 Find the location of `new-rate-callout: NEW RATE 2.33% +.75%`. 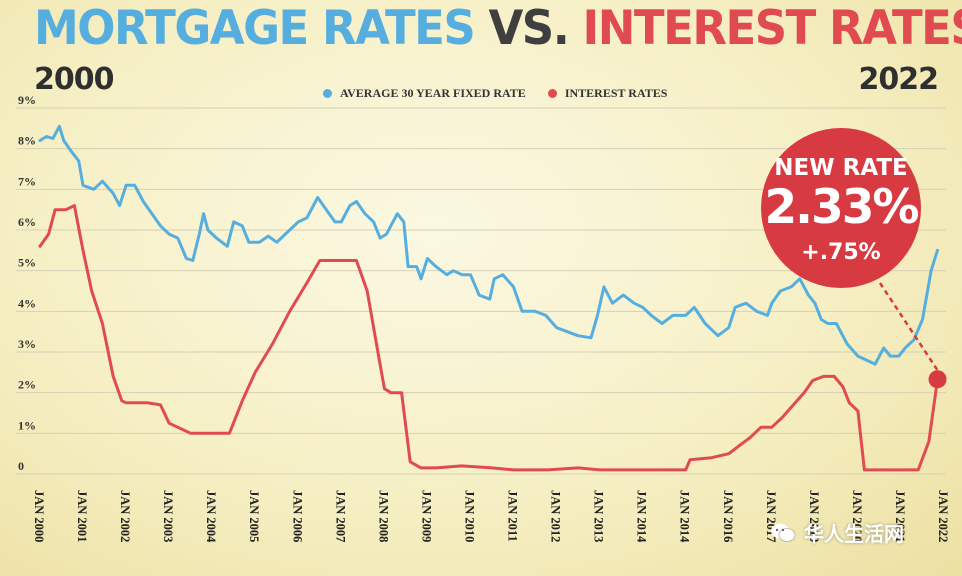

new-rate-callout: NEW RATE 2.33% +.75% is located at coordinates (841, 208).